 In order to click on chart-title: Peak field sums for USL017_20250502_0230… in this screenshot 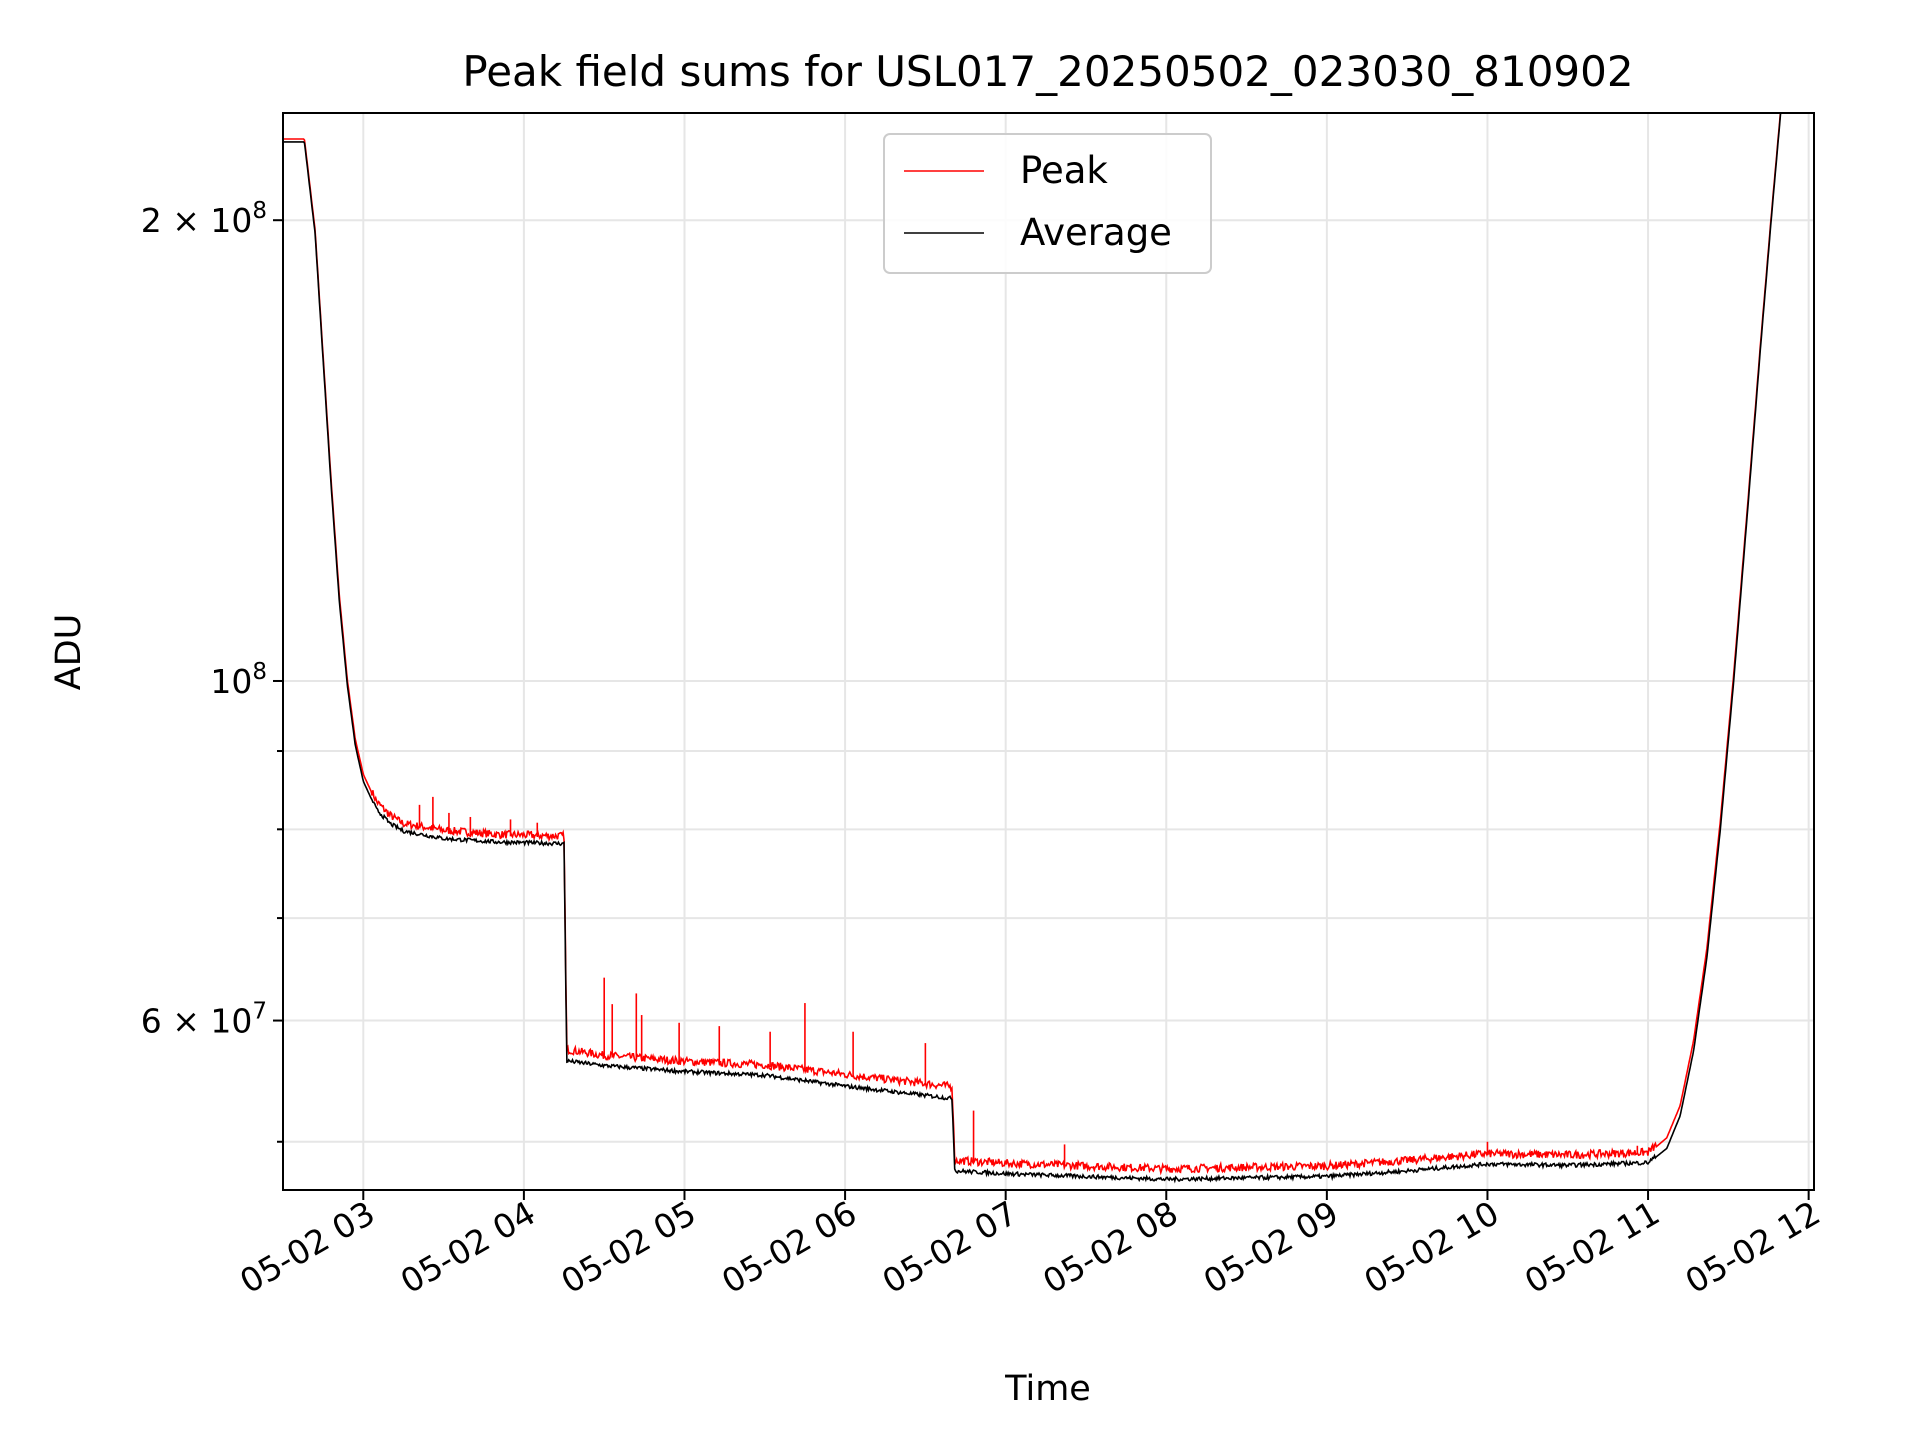, I will do `click(1047, 71)`.